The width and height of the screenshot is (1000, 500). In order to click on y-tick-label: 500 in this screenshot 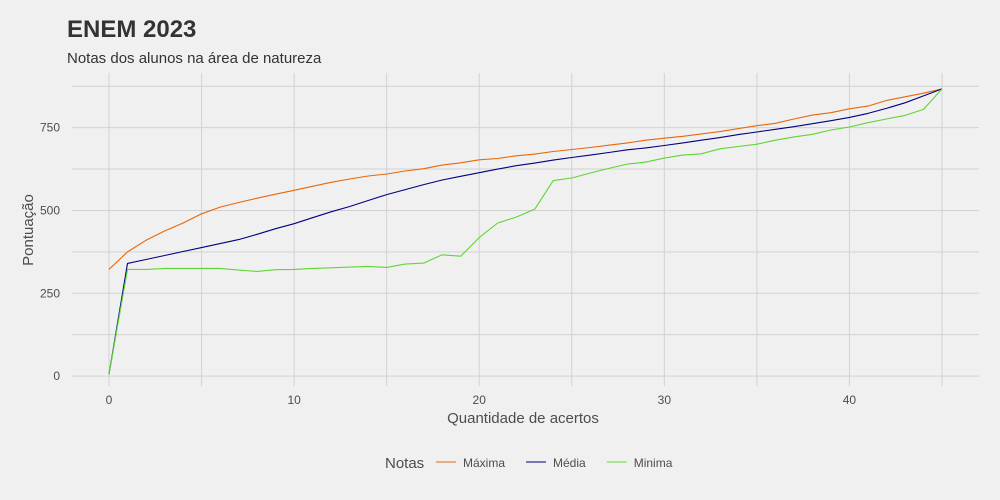, I will do `click(50, 210)`.